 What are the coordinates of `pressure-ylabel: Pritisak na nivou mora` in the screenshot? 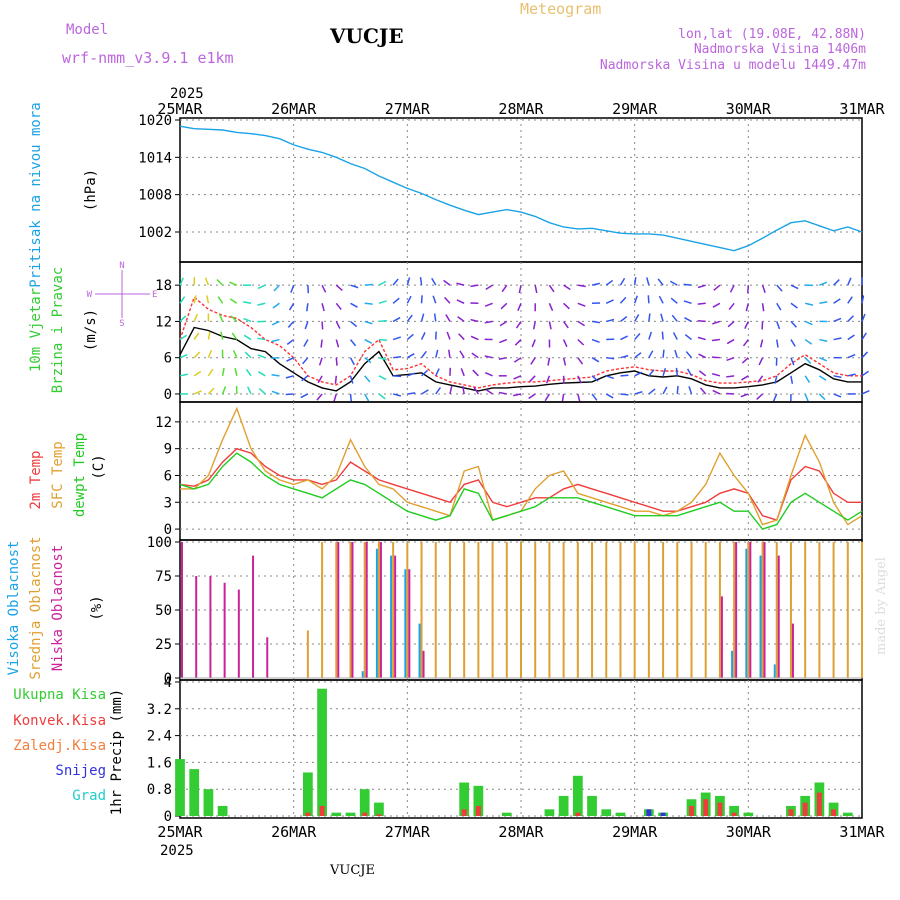 It's located at (36, 194).